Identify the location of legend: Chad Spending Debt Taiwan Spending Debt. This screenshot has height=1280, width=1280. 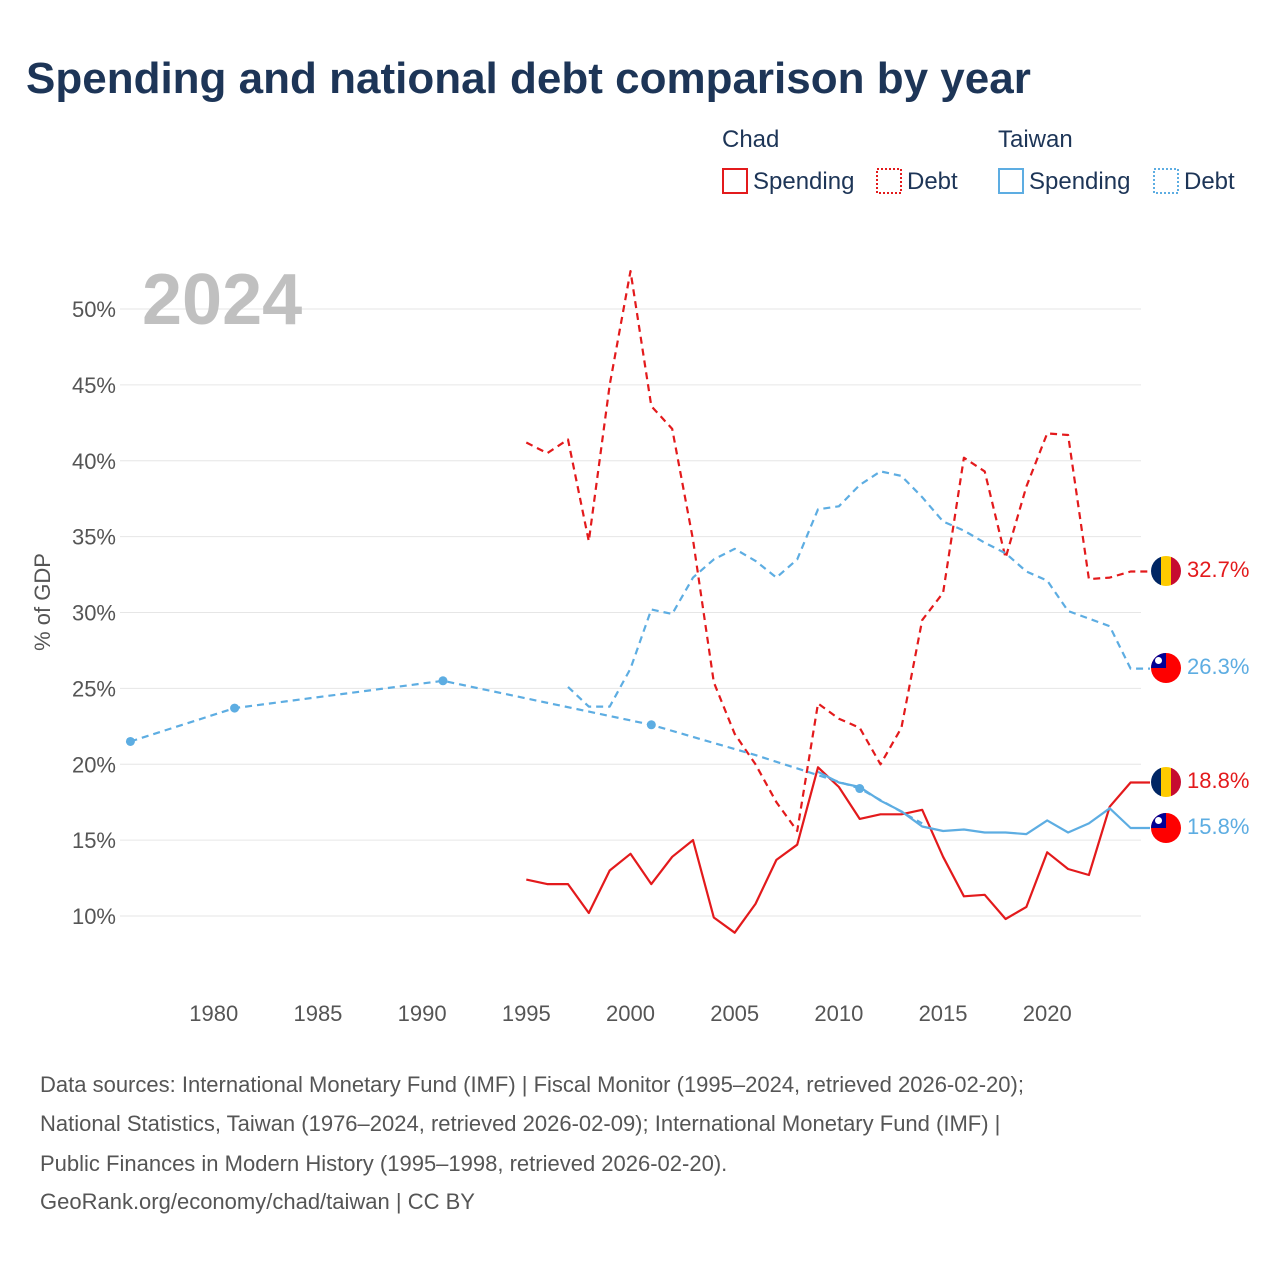
(978, 160).